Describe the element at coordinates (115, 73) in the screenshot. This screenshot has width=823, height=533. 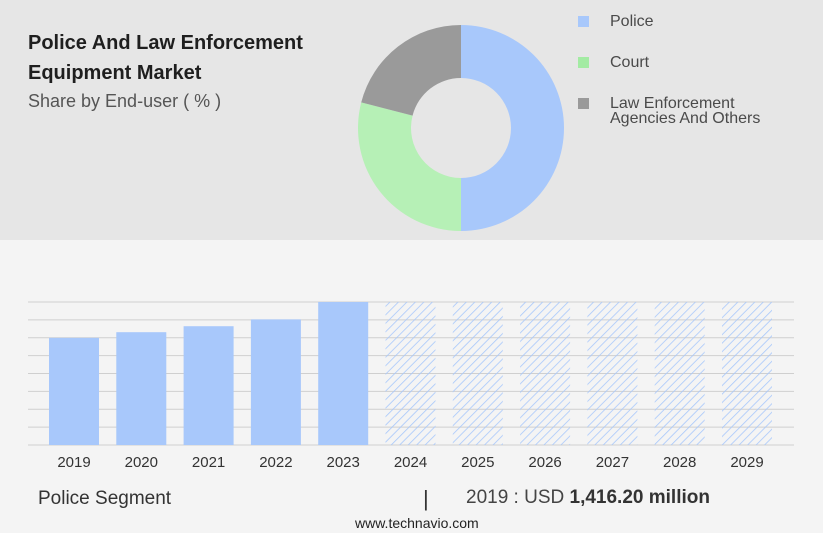
I see `chart-title-line-2: Equipment Market` at that location.